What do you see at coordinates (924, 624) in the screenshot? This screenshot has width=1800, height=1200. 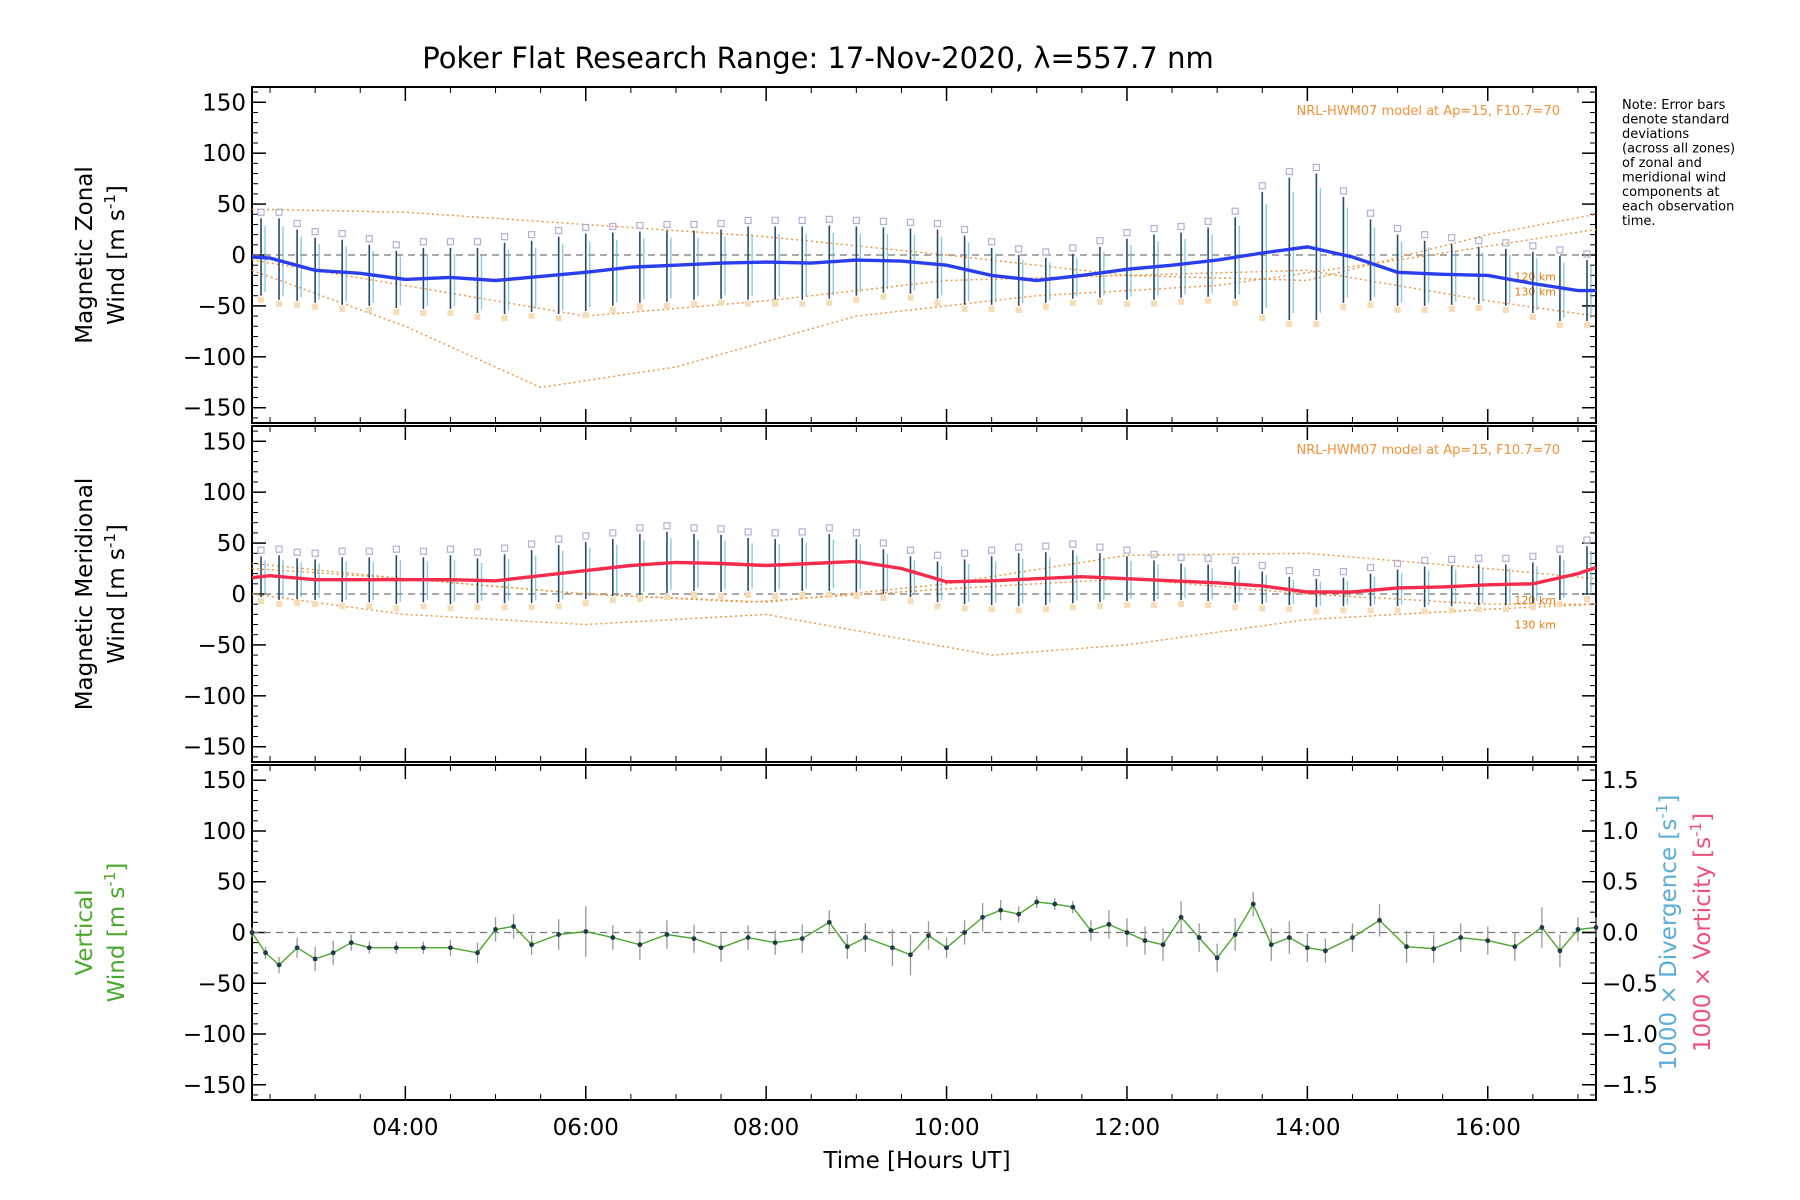 I see `meridional-model-curve` at bounding box center [924, 624].